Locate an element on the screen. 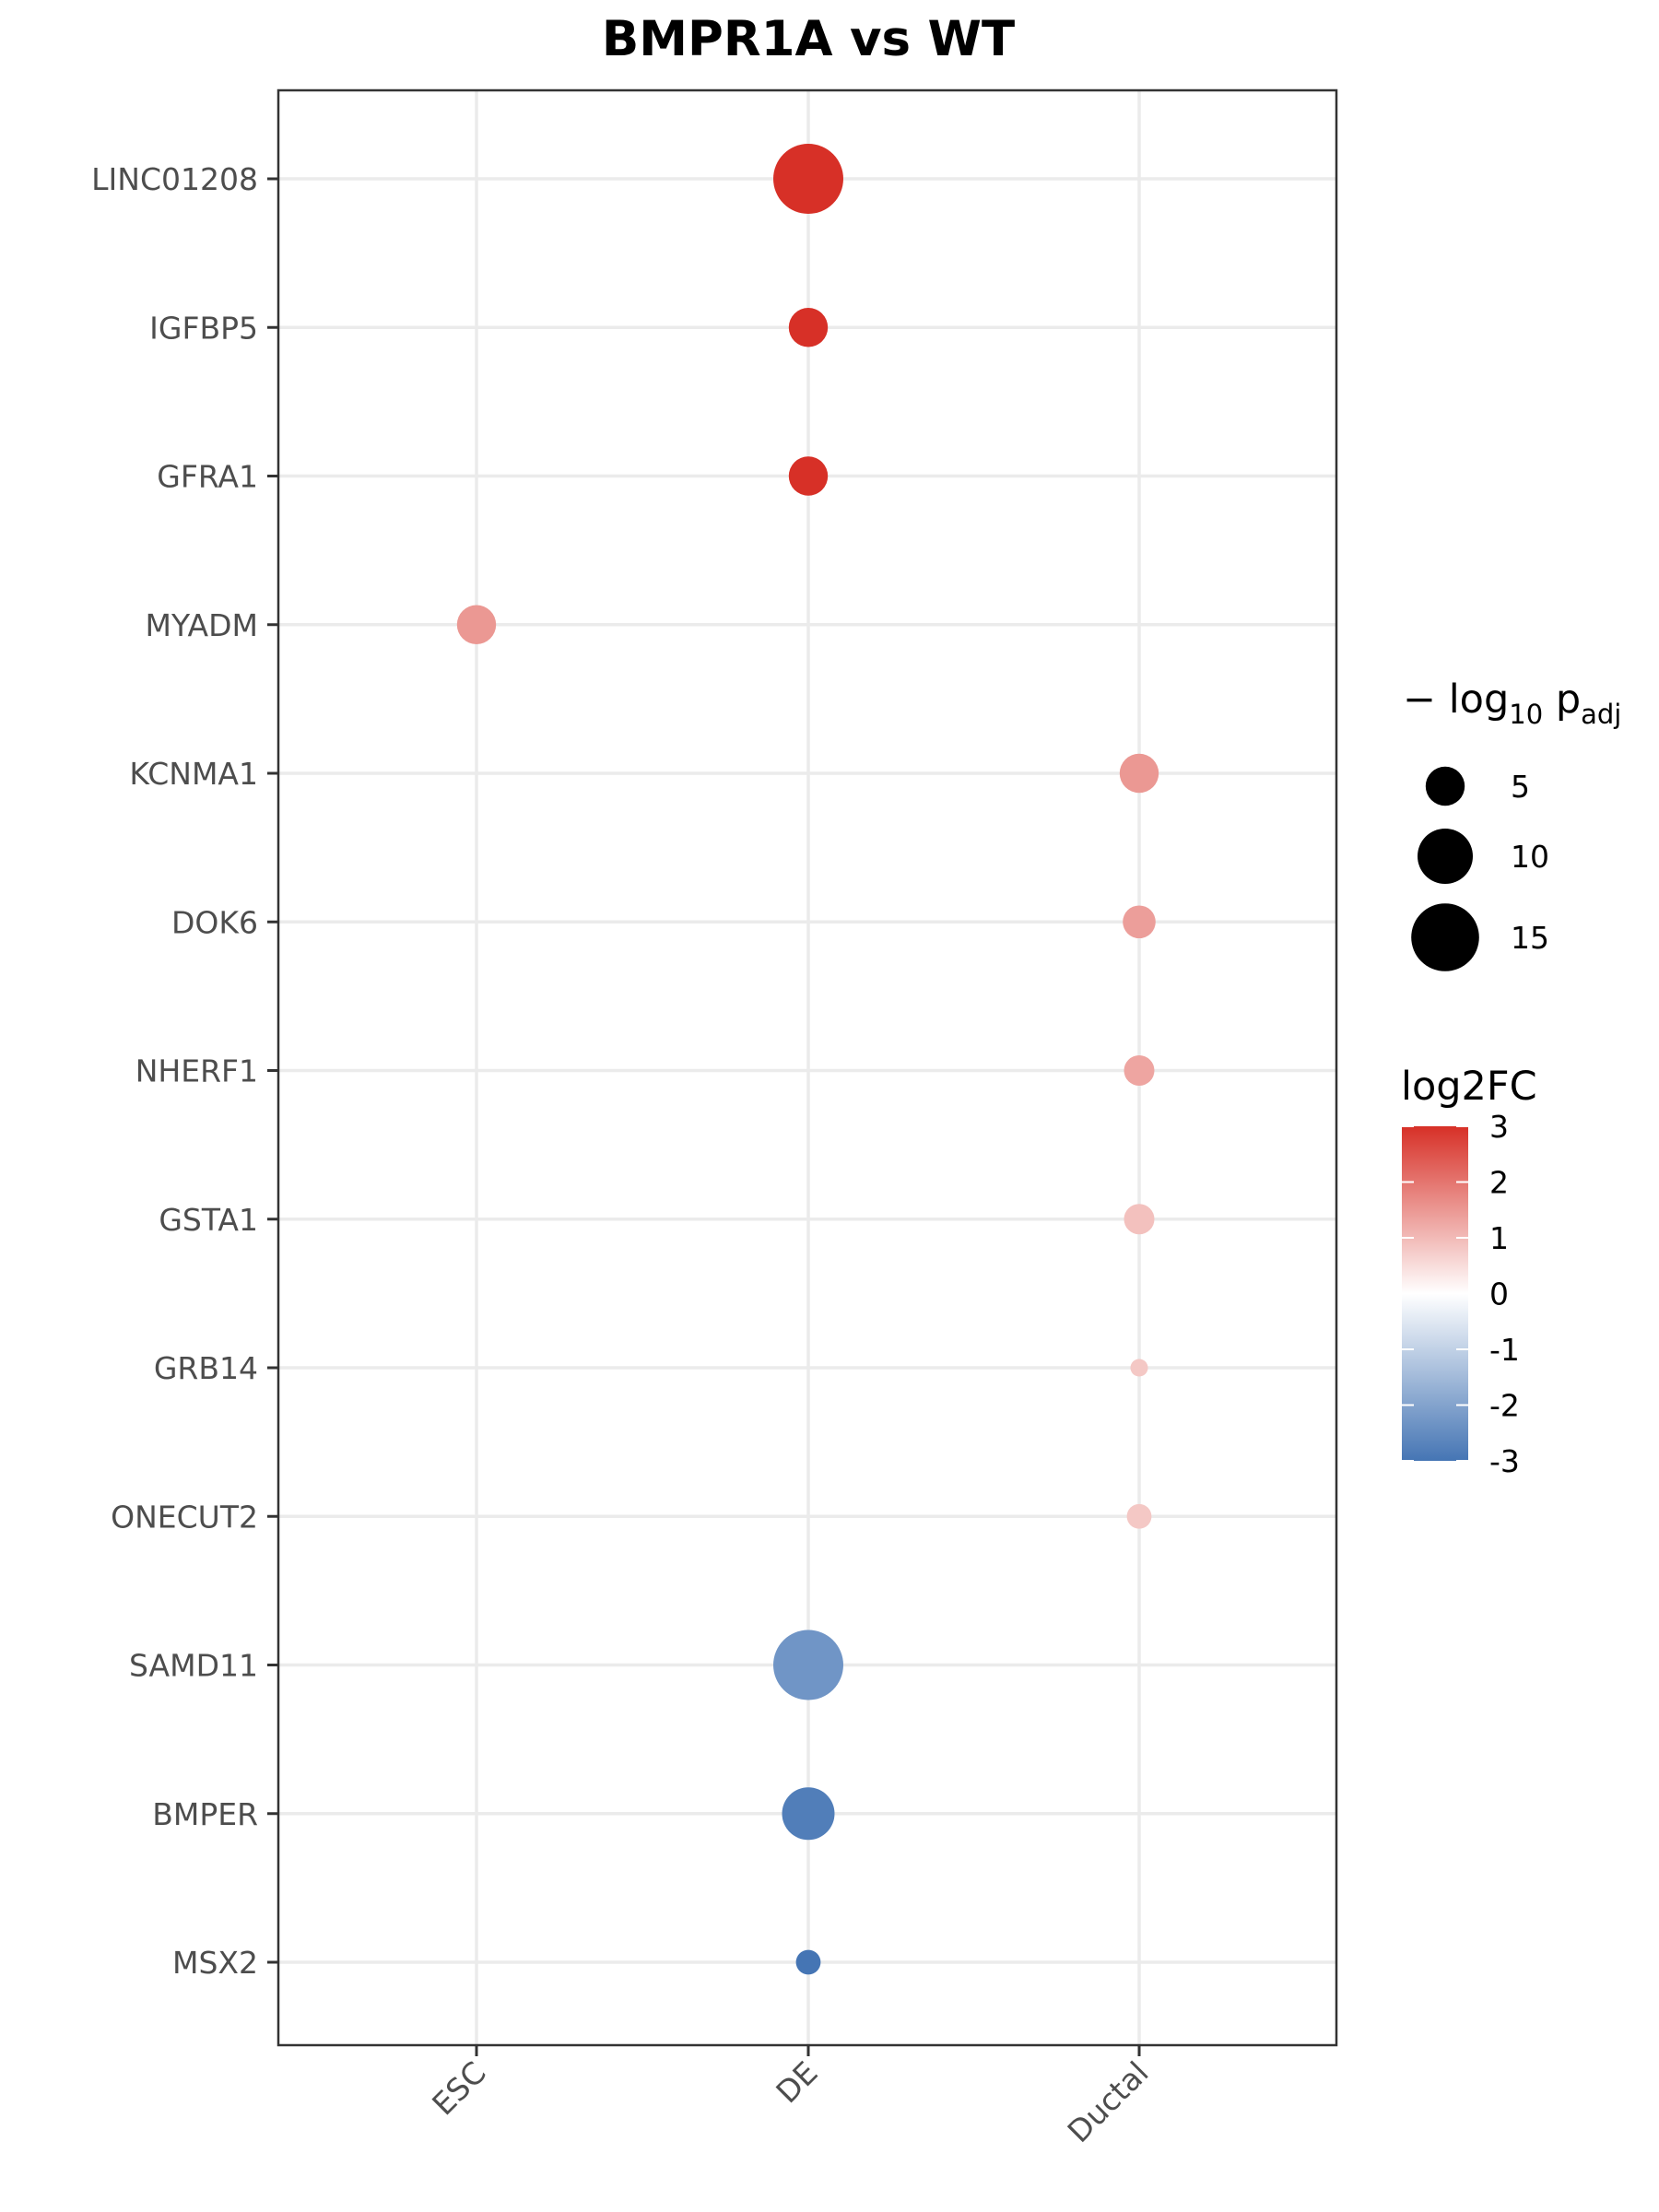  y-tick-label: GSTA1 is located at coordinates (208, 1220).